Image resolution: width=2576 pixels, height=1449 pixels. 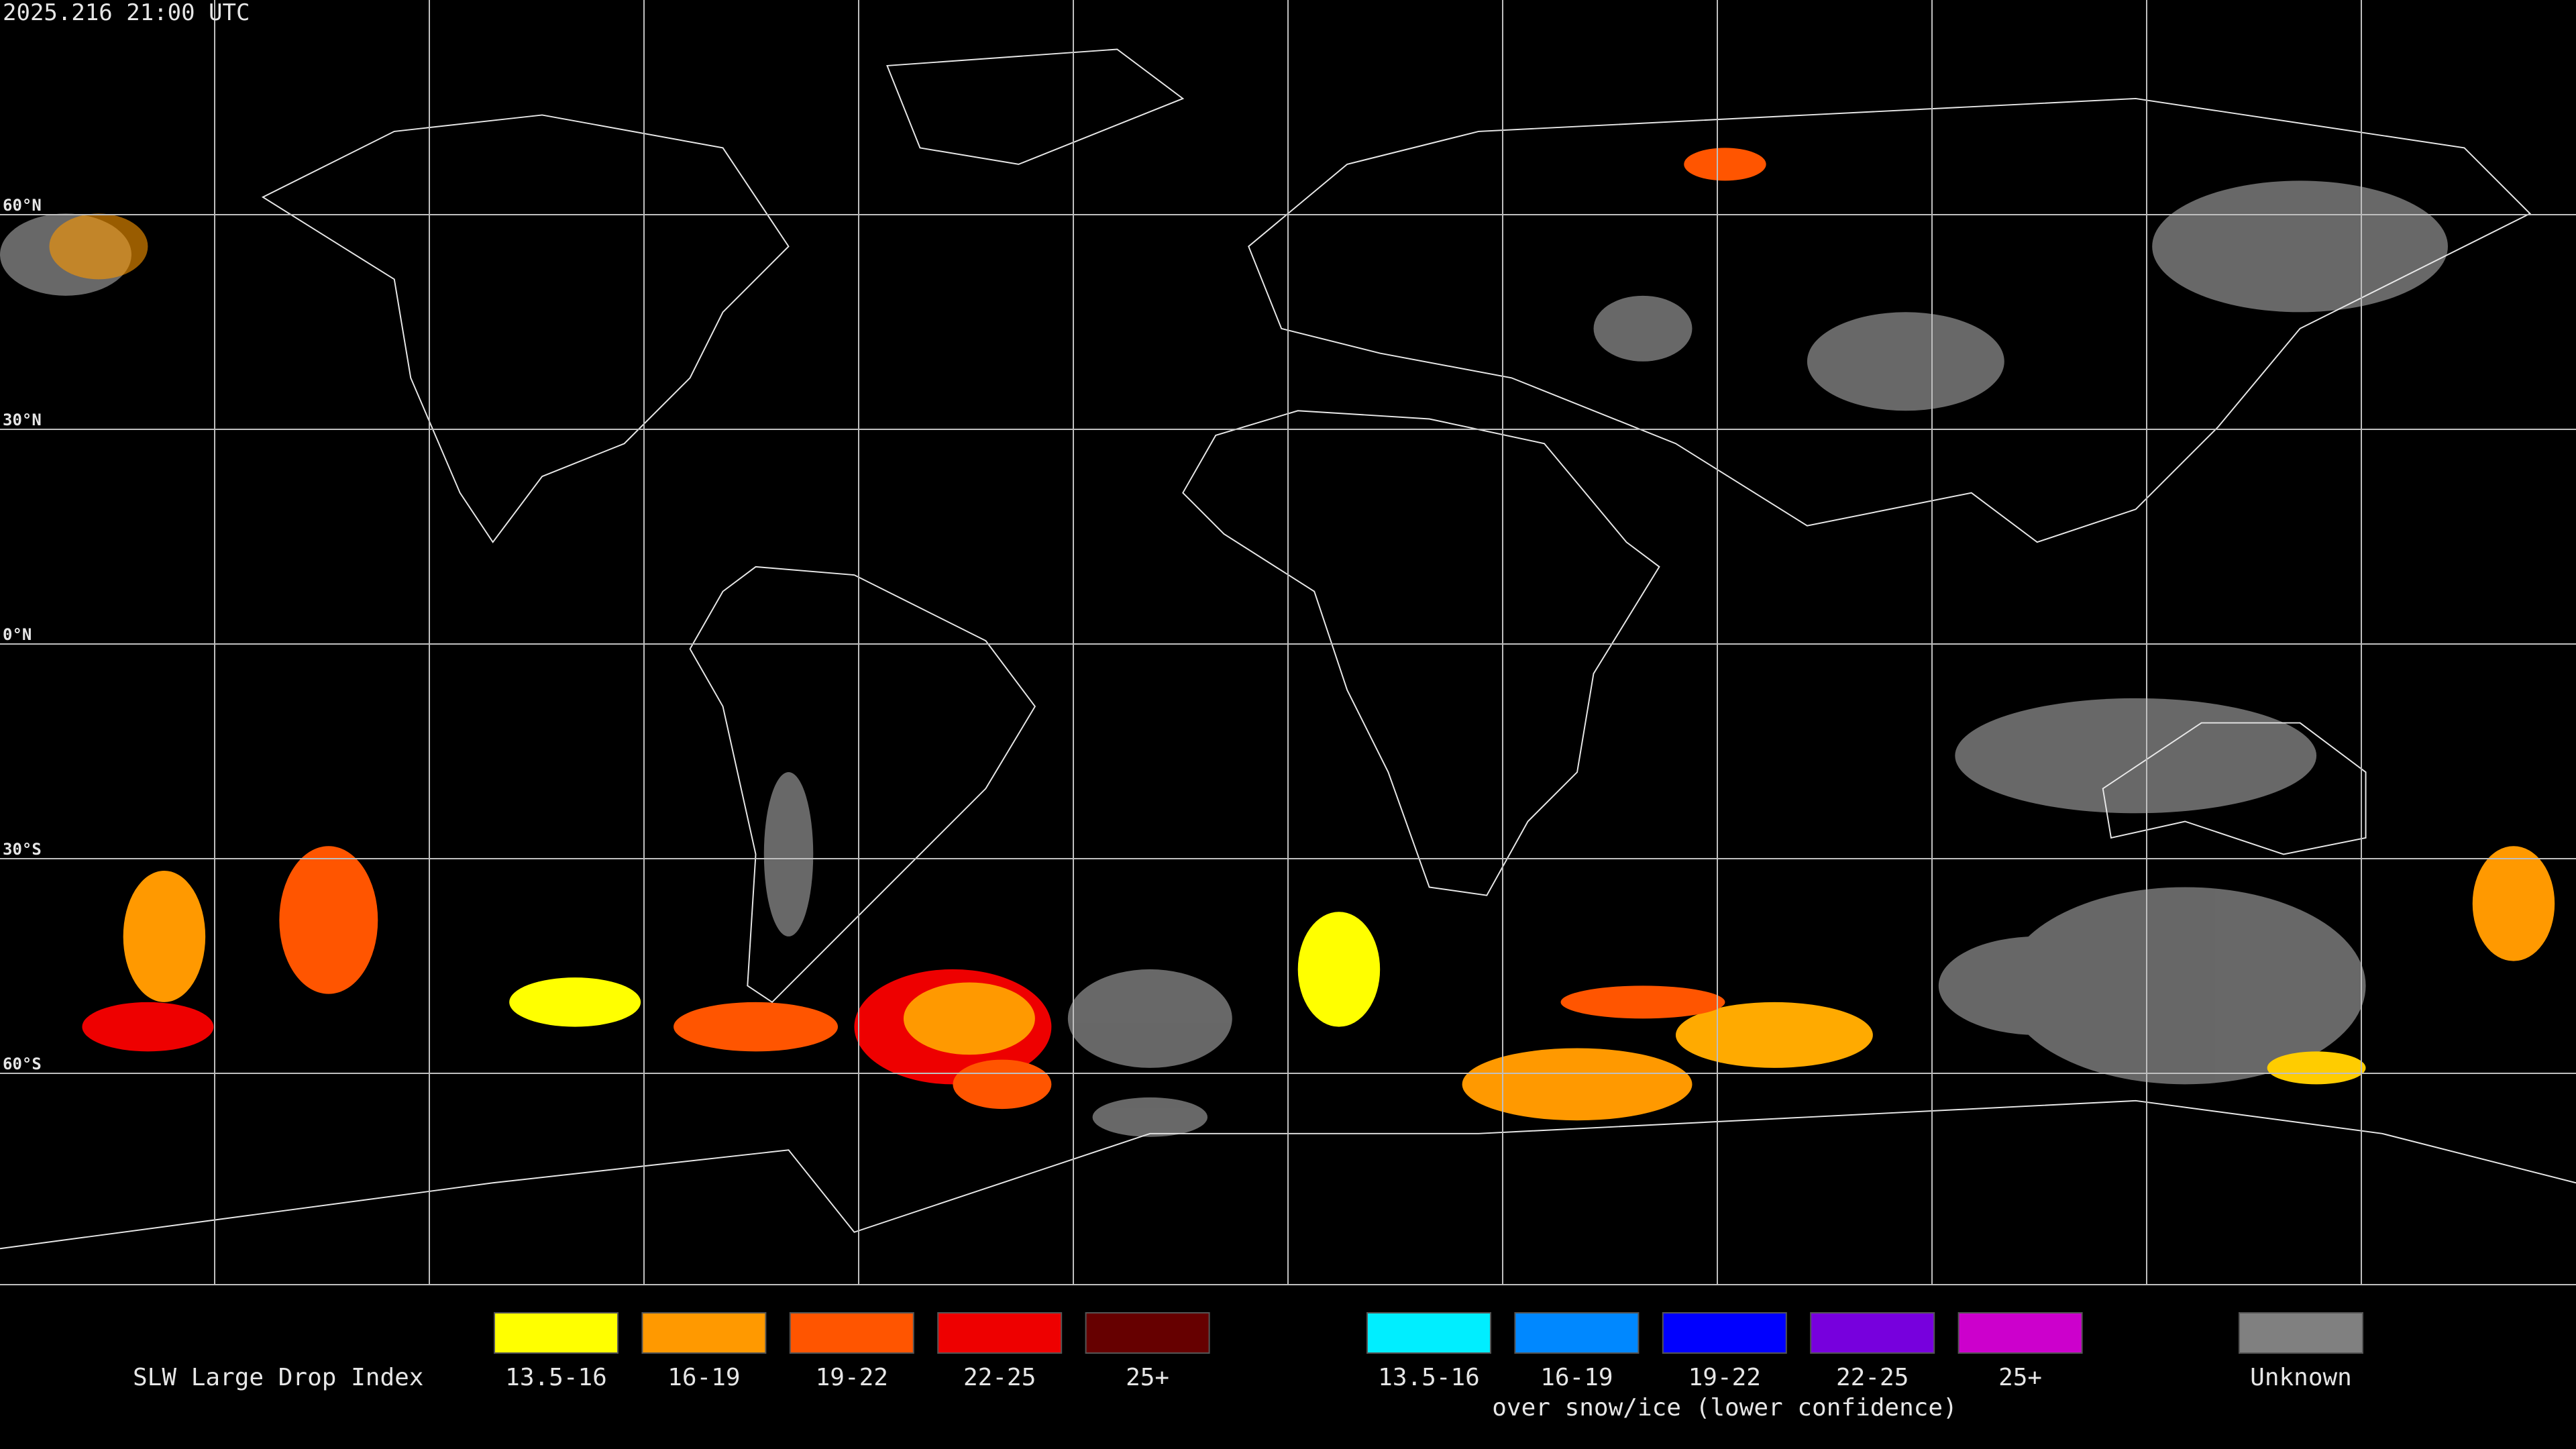 I want to click on legend-note: over snow/ice (lower confidence), so click(x=1724, y=1407).